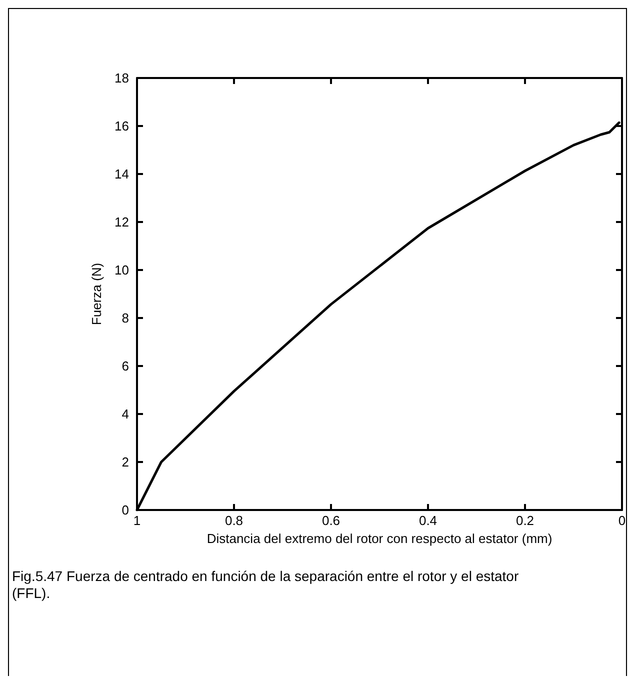  Describe the element at coordinates (121, 270) in the screenshot. I see `y-tick-label: 10` at that location.